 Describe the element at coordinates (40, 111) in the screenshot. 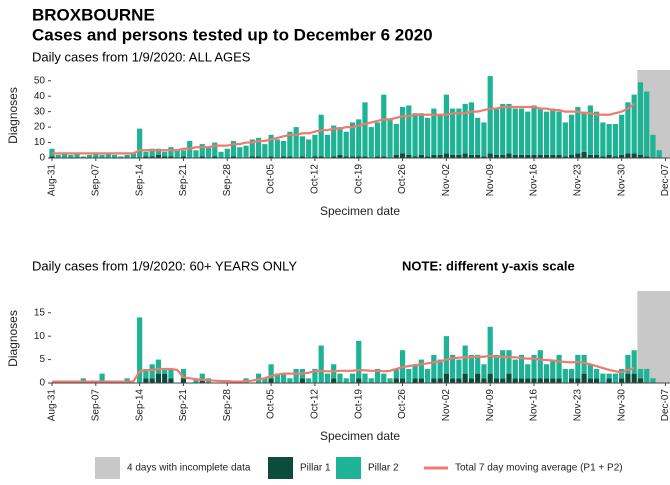

I see `y-tick-label: 30` at that location.